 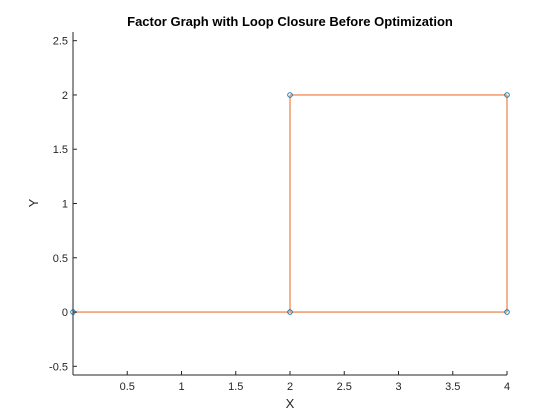 I want to click on x-axis-label: X, so click(x=290, y=403).